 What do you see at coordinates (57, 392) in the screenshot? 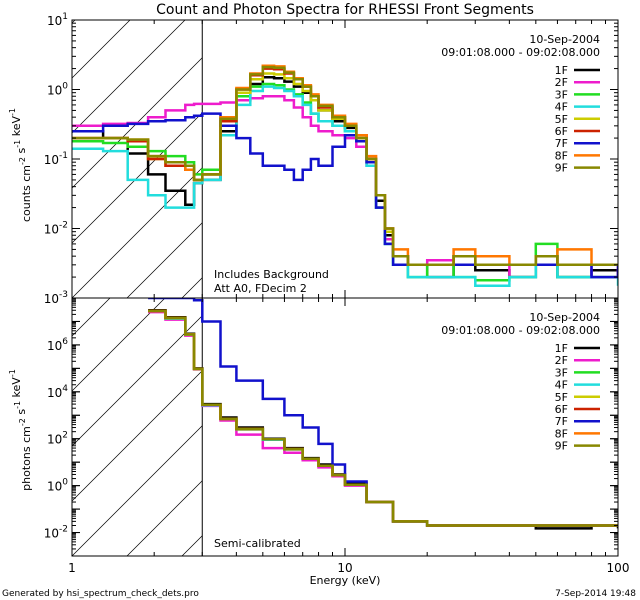
I see `y-tick-label: 10⁴` at bounding box center [57, 392].